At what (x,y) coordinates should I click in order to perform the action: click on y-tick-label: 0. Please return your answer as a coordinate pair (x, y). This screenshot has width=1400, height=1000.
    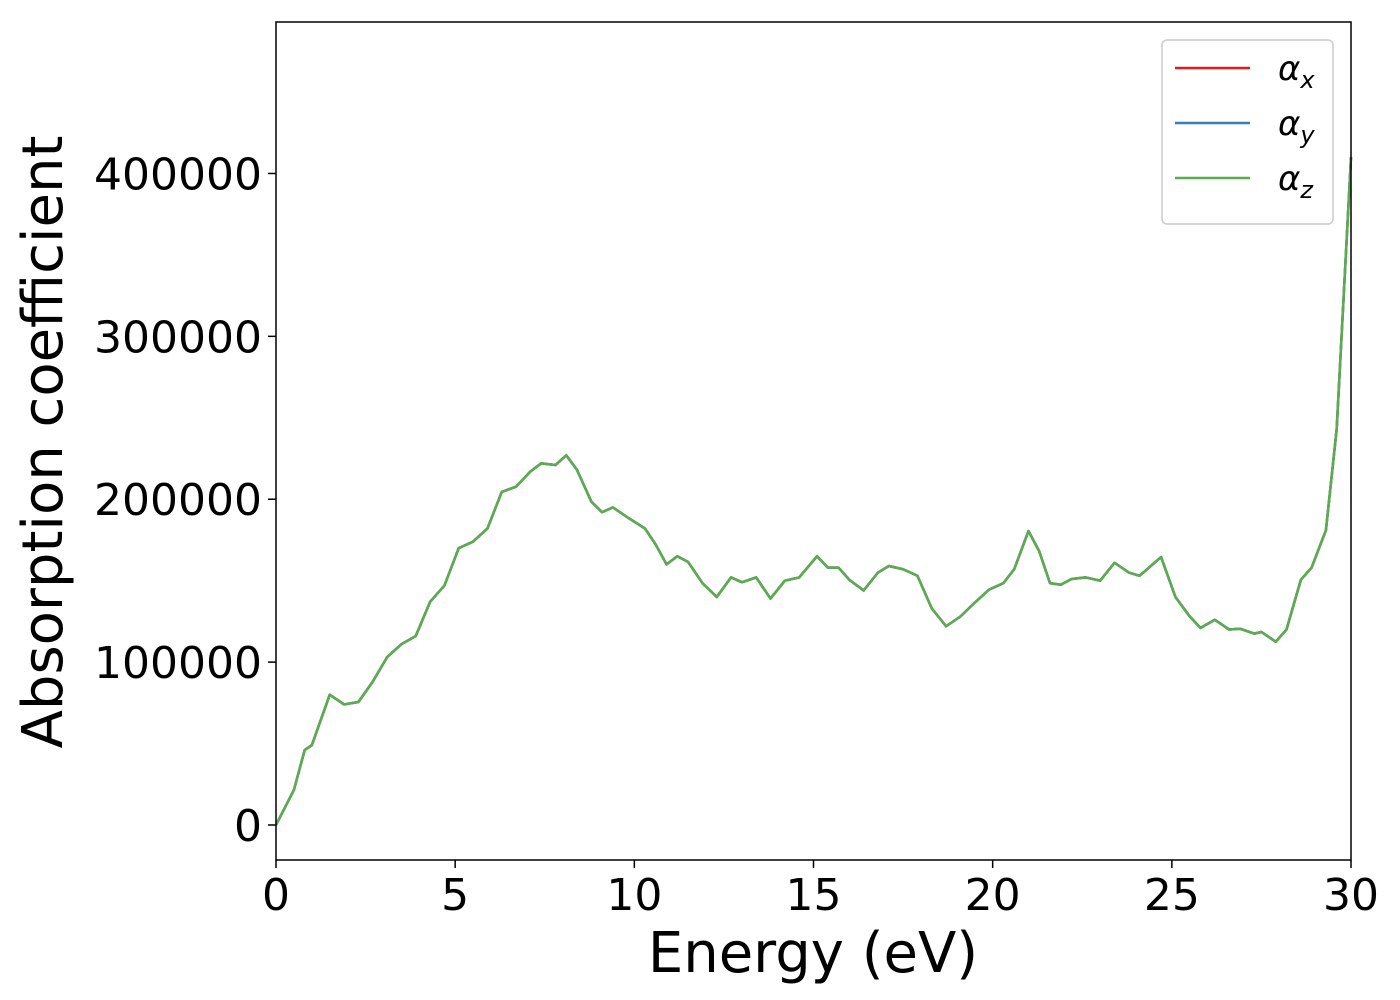
    Looking at the image, I should click on (248, 826).